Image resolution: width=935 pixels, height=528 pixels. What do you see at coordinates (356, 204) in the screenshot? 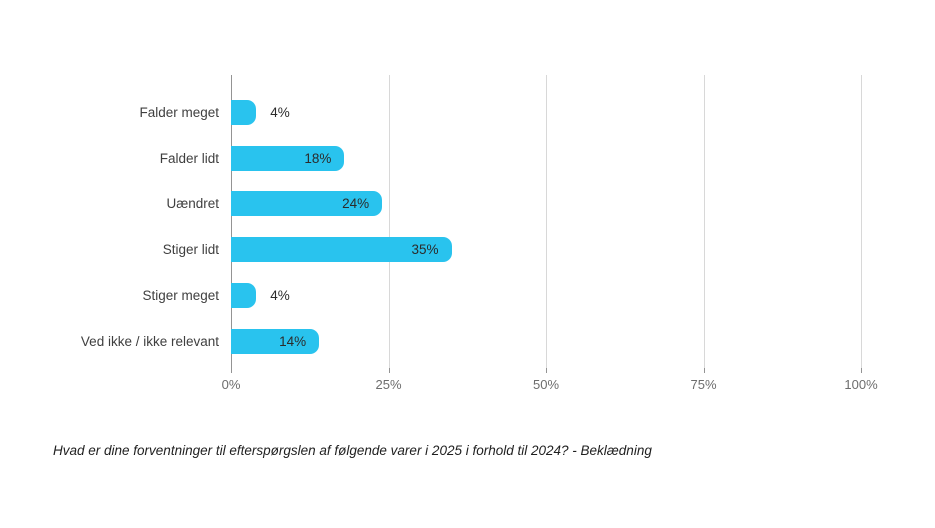
I see `bar-value-label: 24%` at bounding box center [356, 204].